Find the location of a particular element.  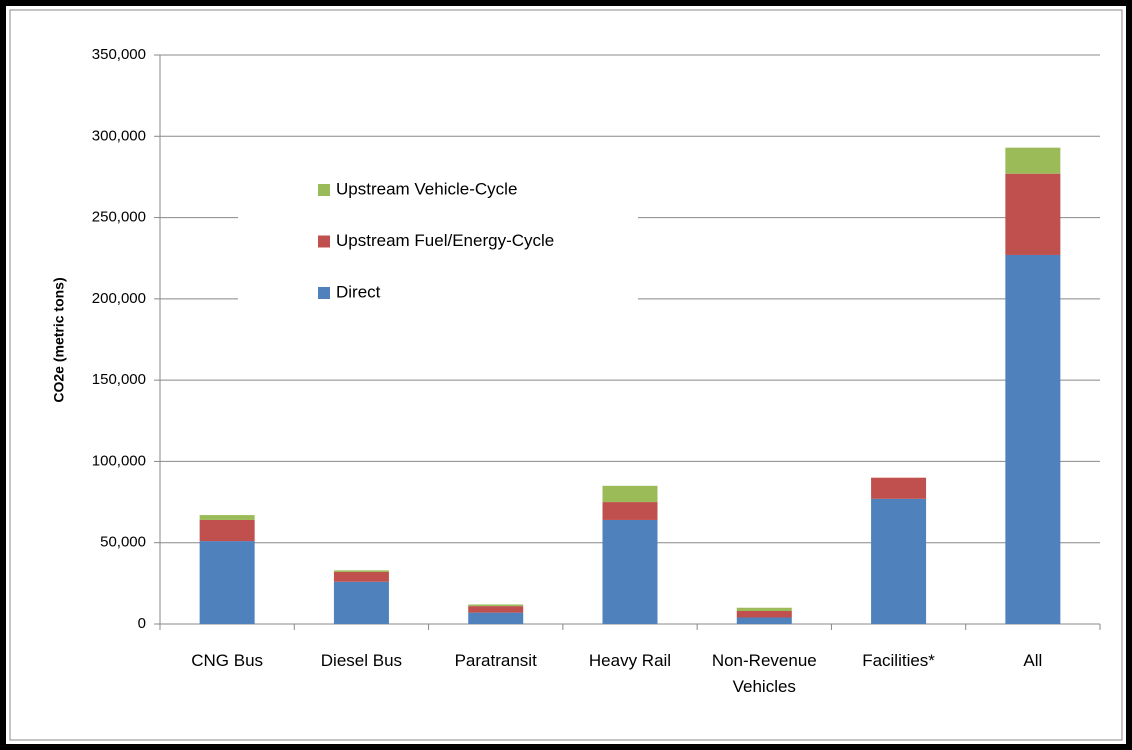

legend-background is located at coordinates (438, 242).